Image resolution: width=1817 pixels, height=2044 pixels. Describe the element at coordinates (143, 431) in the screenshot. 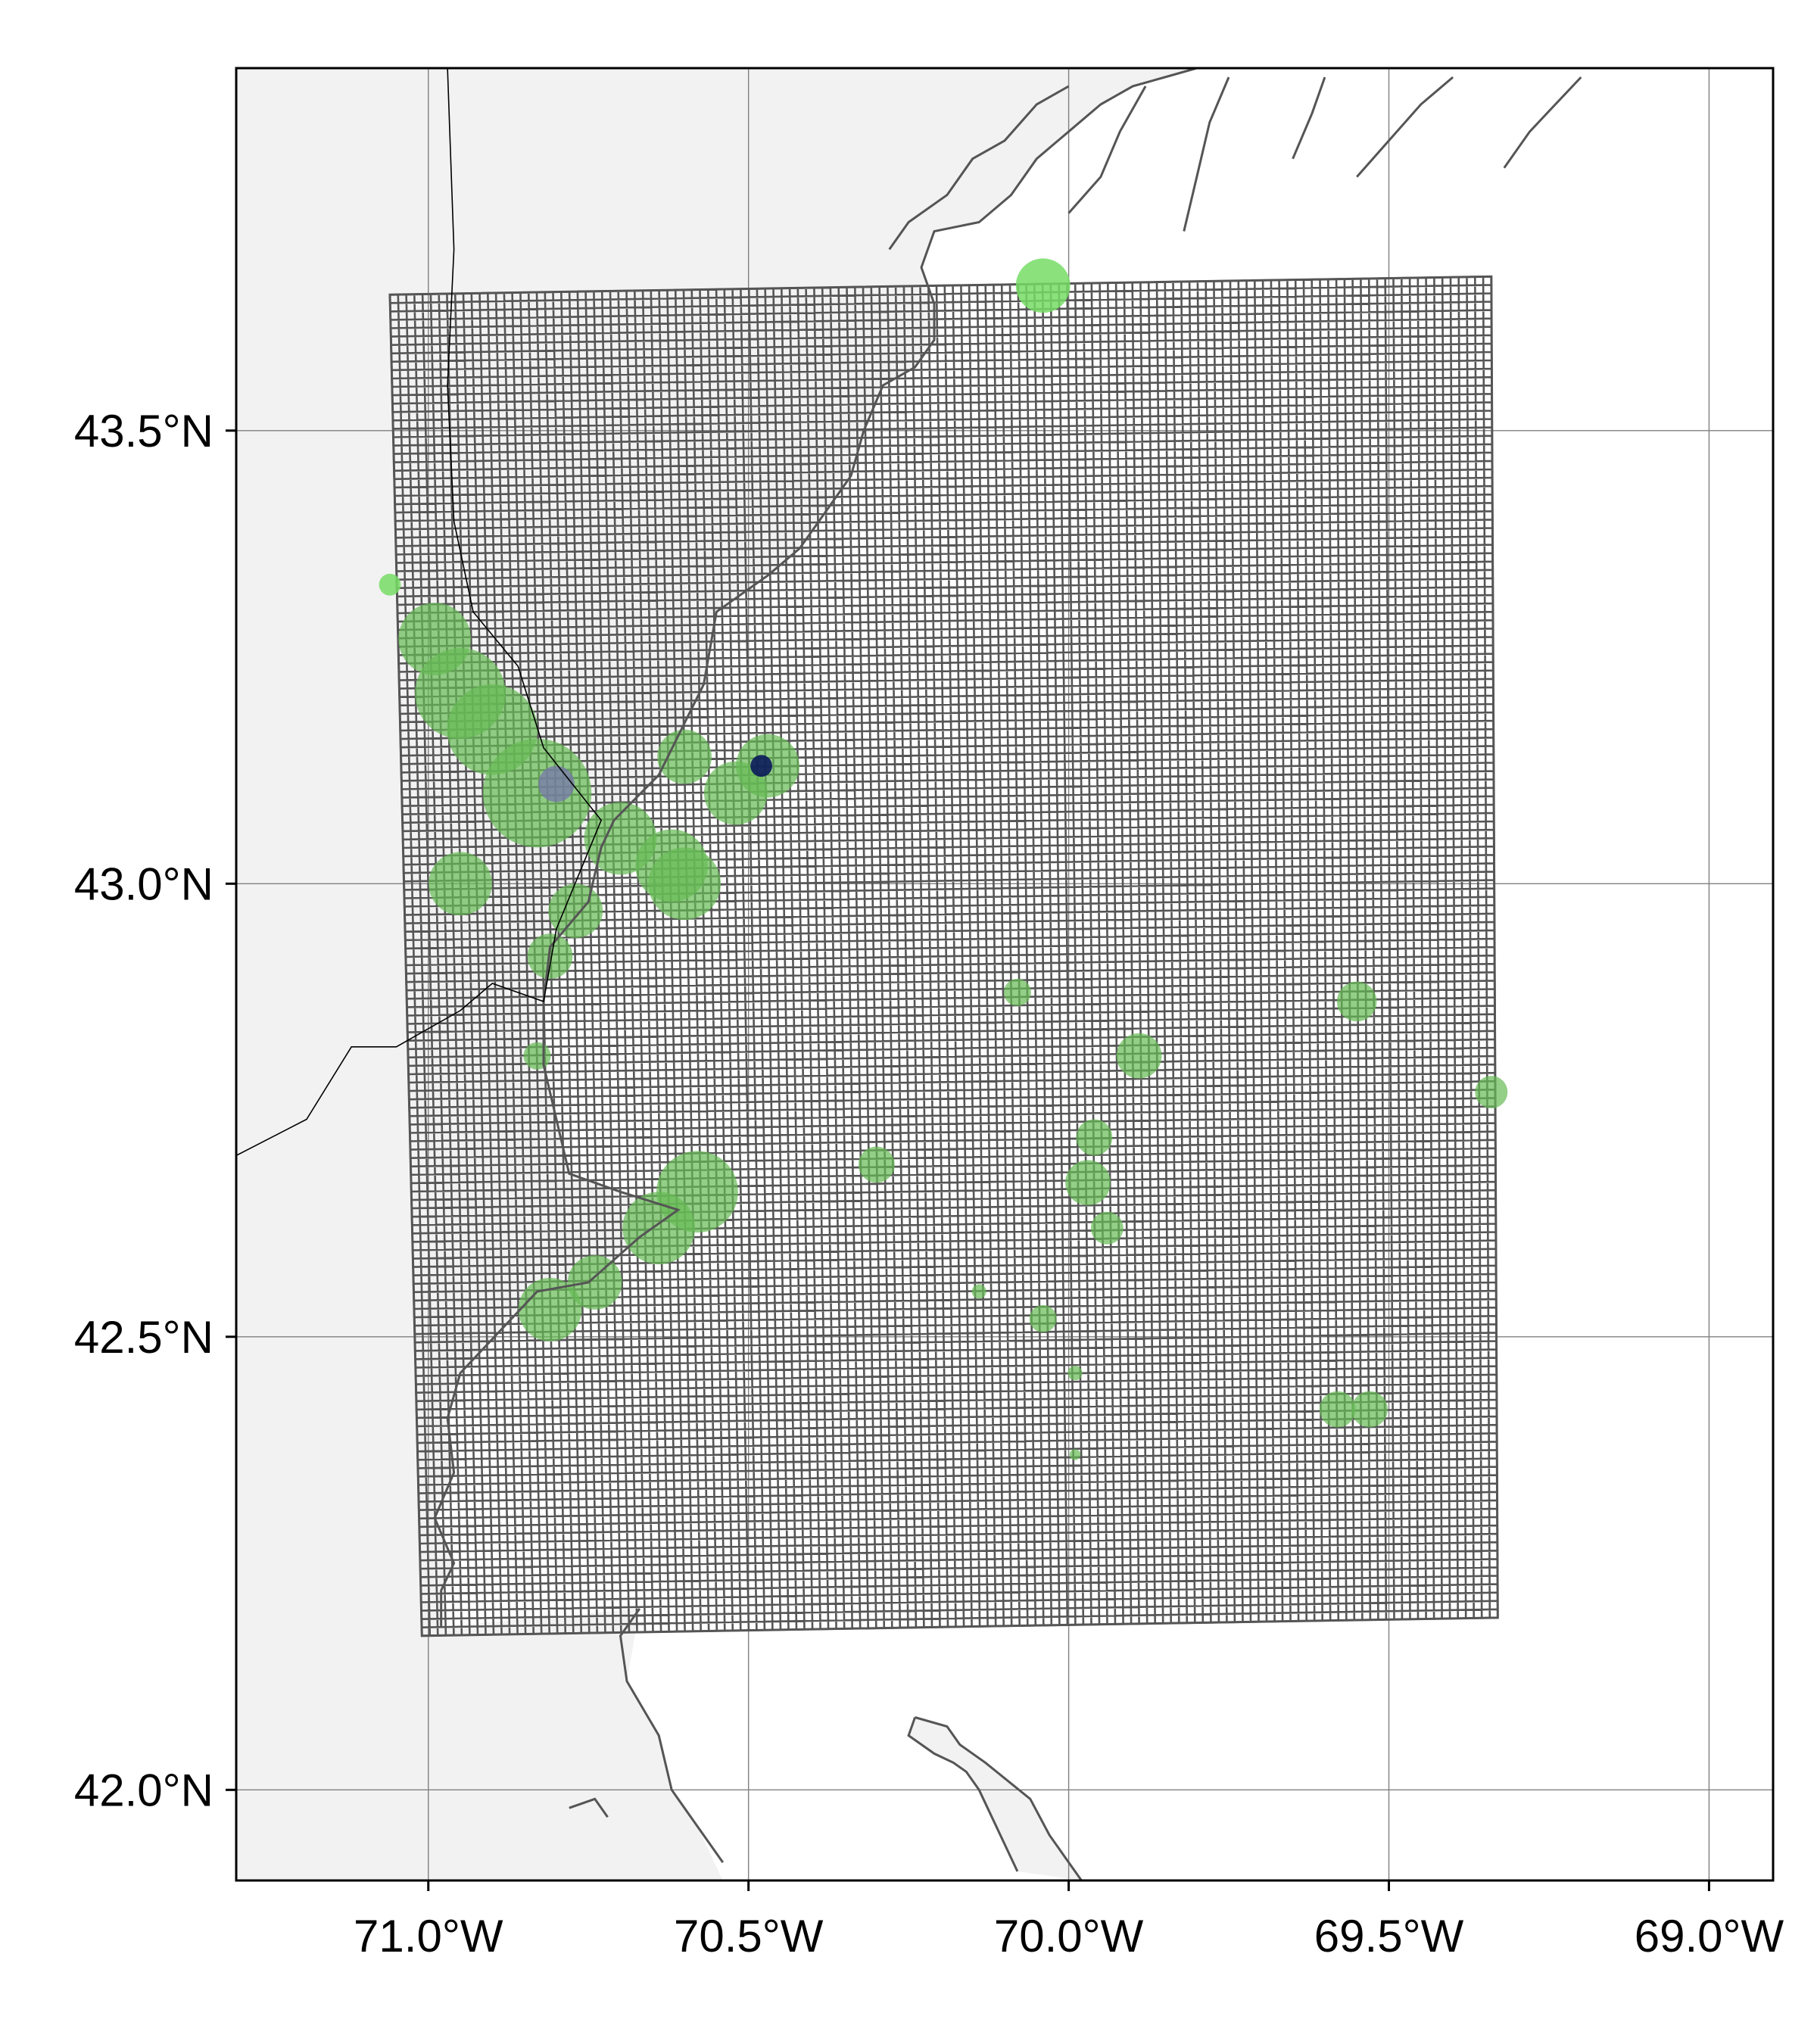

I see `y-tick-label: 43.5°N` at that location.